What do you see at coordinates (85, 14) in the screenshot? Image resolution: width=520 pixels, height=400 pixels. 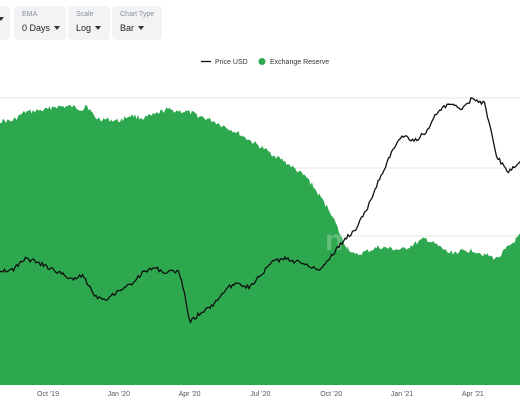 I see `scale-label: Scale` at bounding box center [85, 14].